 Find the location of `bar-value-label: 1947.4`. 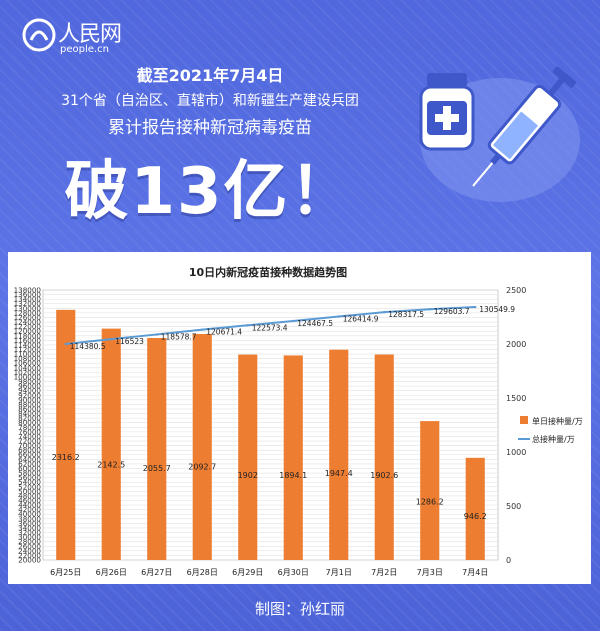

bar-value-label: 1947.4 is located at coordinates (339, 473).